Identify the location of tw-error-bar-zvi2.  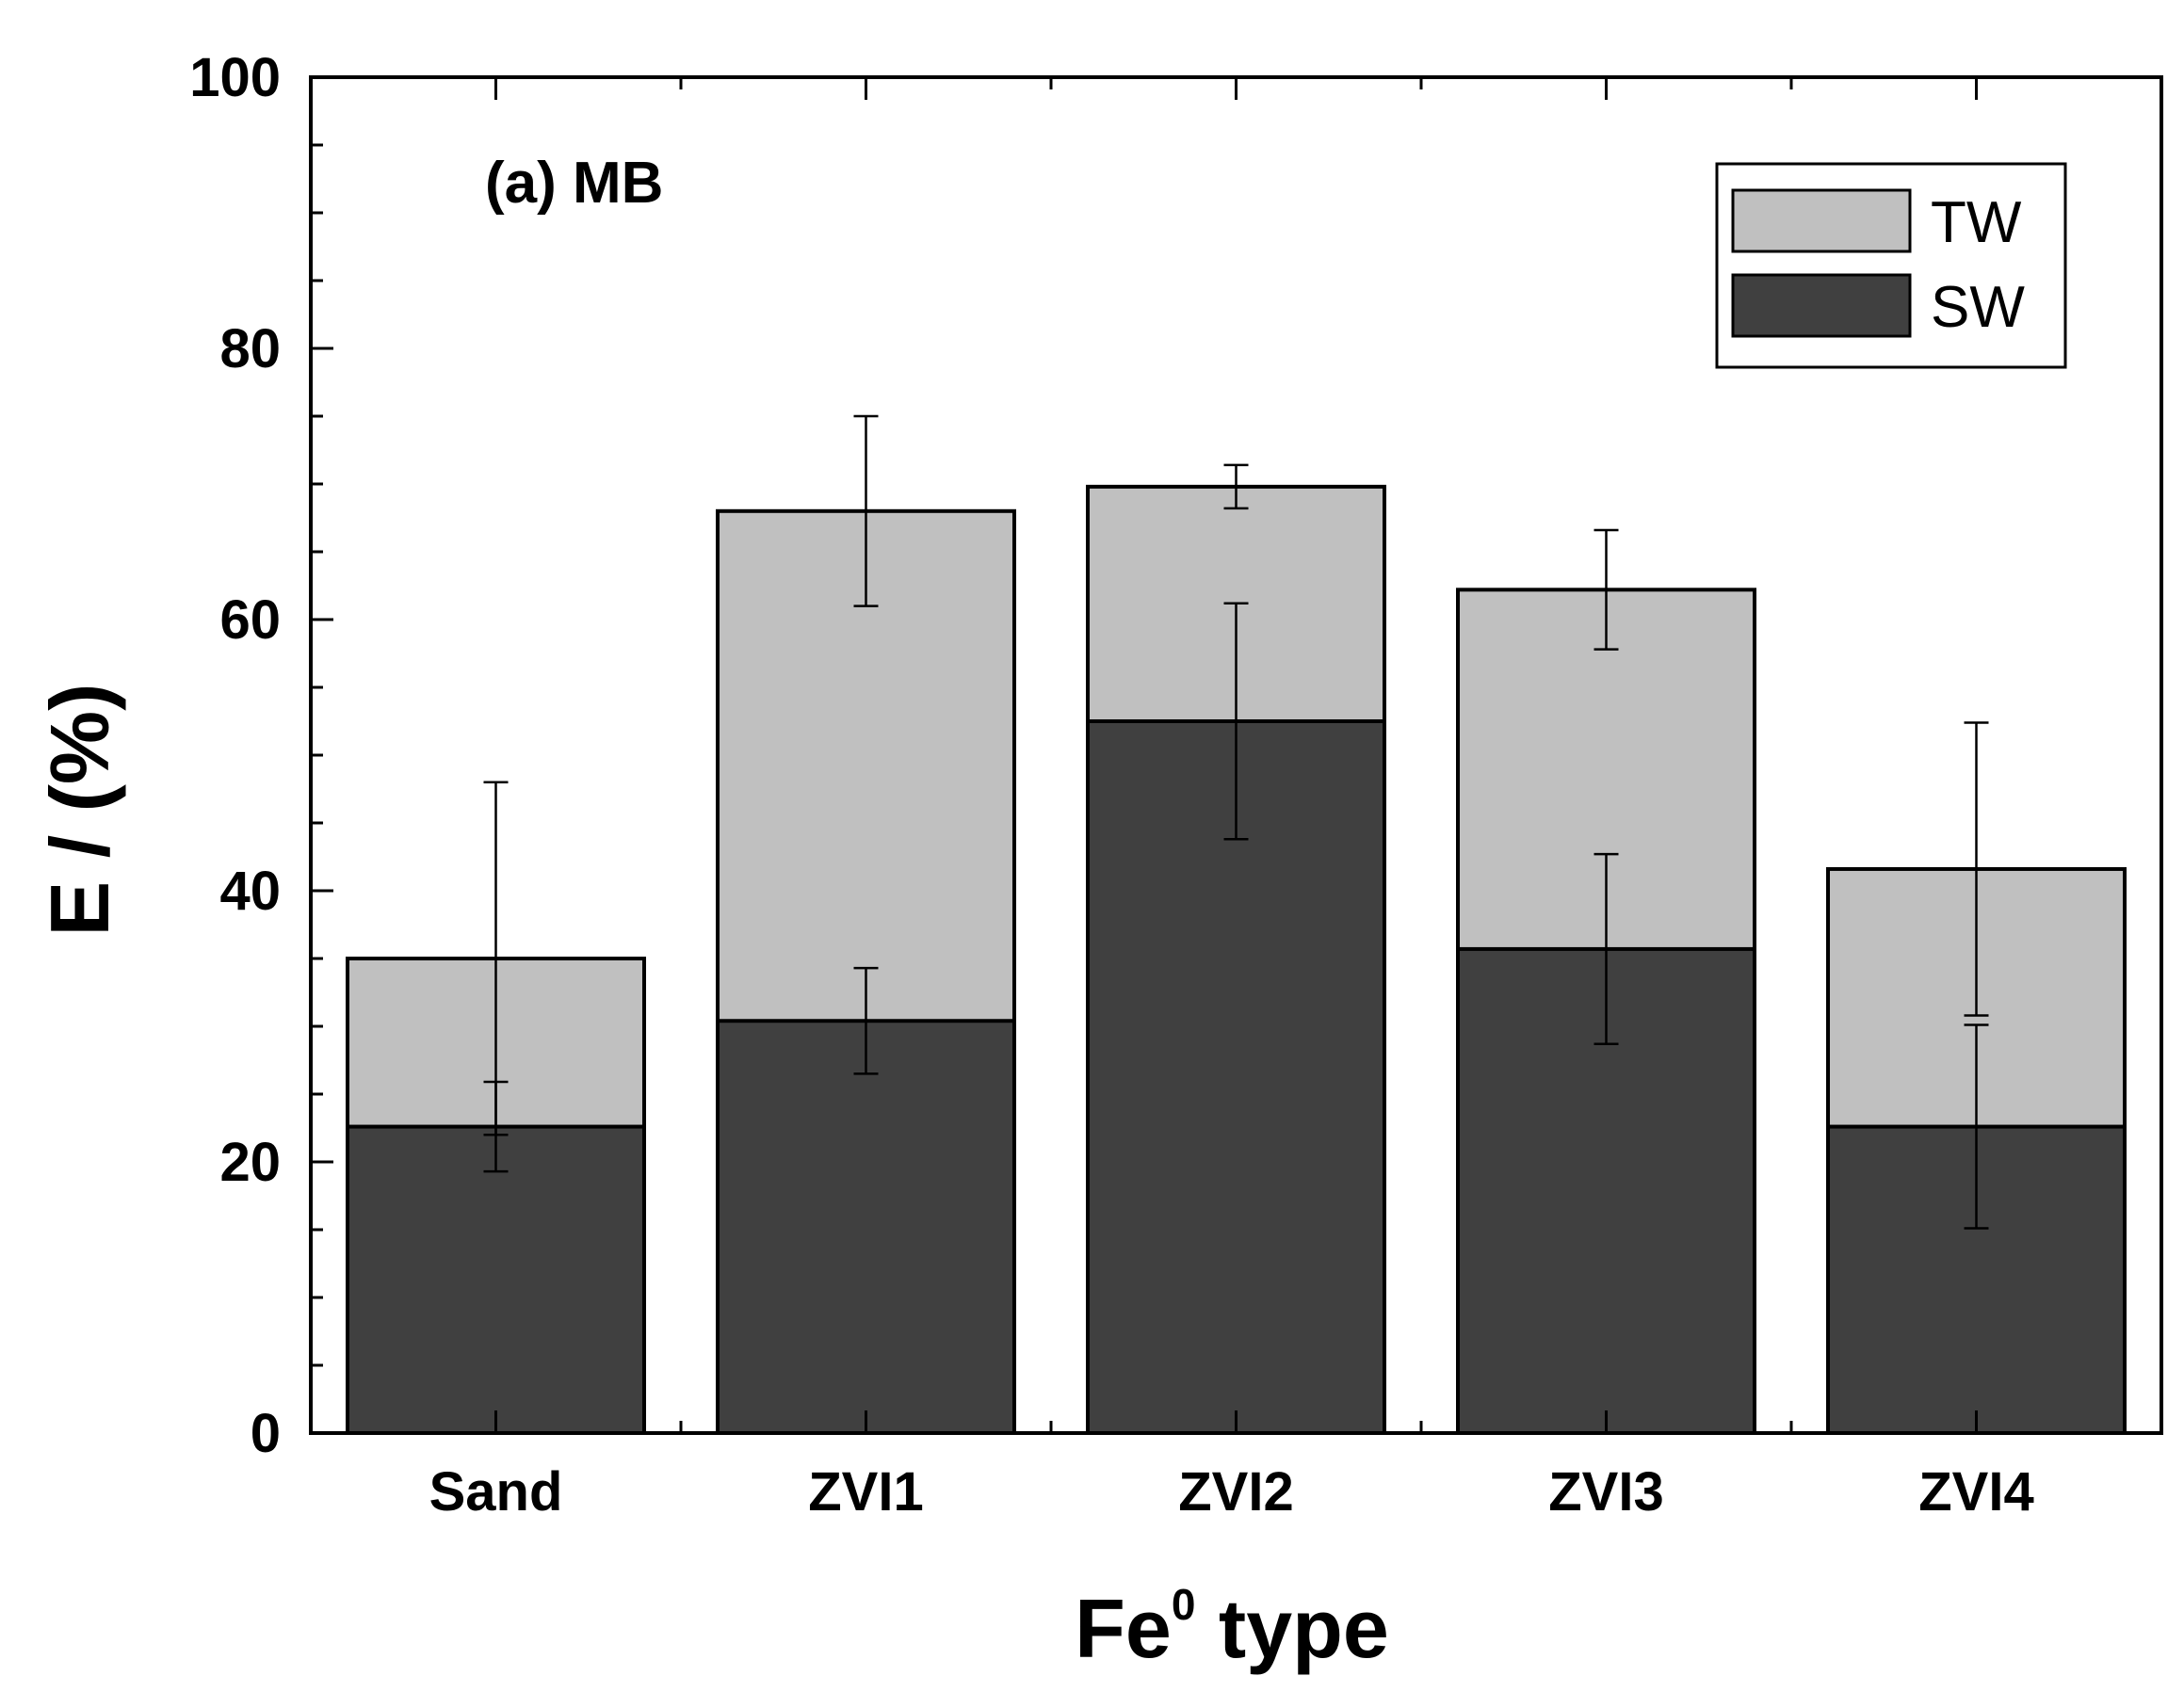
(1236, 486).